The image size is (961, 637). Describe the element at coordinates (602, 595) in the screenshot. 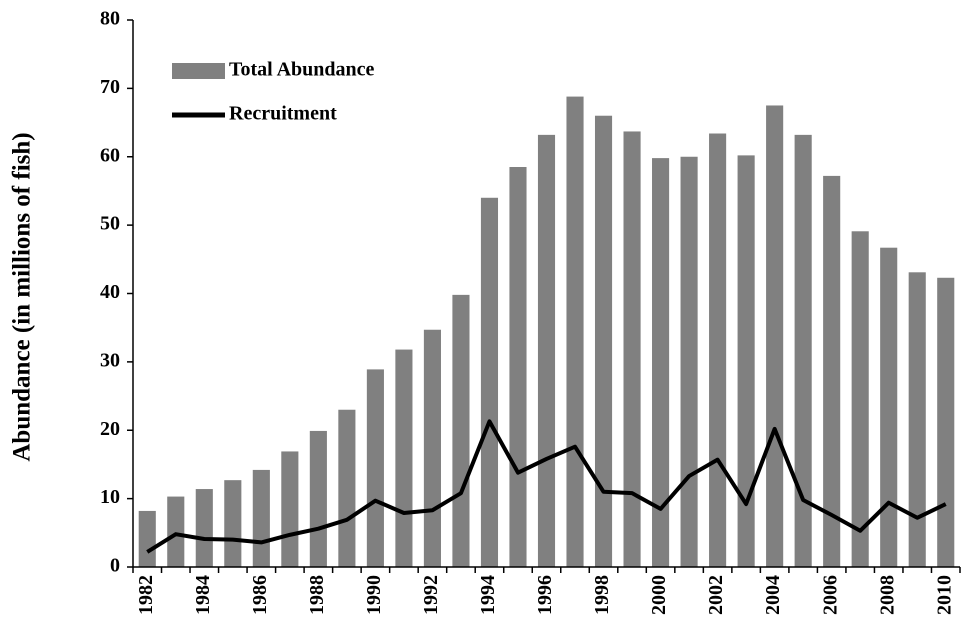

I see `x-tick-label: 1998` at that location.